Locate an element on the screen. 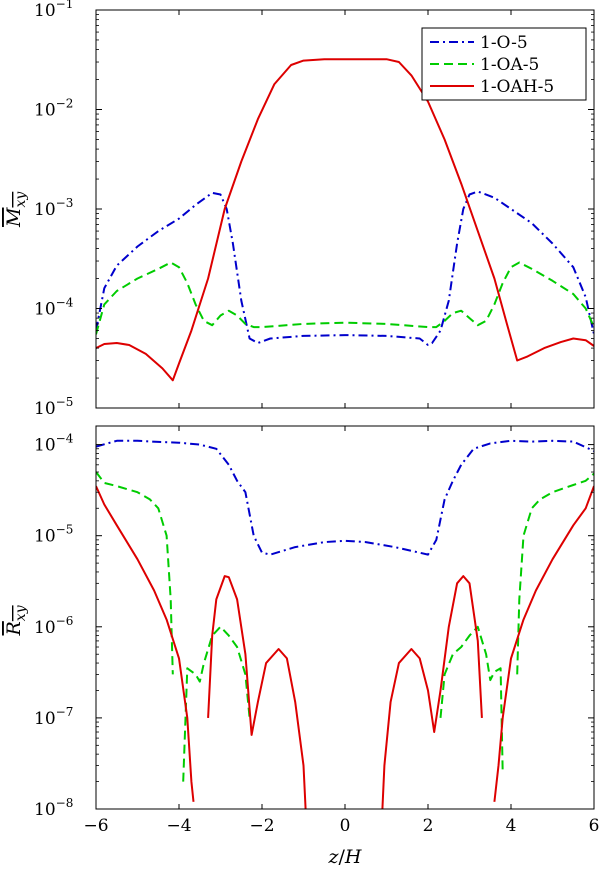  x-axis-title: z/H is located at coordinates (345, 857).